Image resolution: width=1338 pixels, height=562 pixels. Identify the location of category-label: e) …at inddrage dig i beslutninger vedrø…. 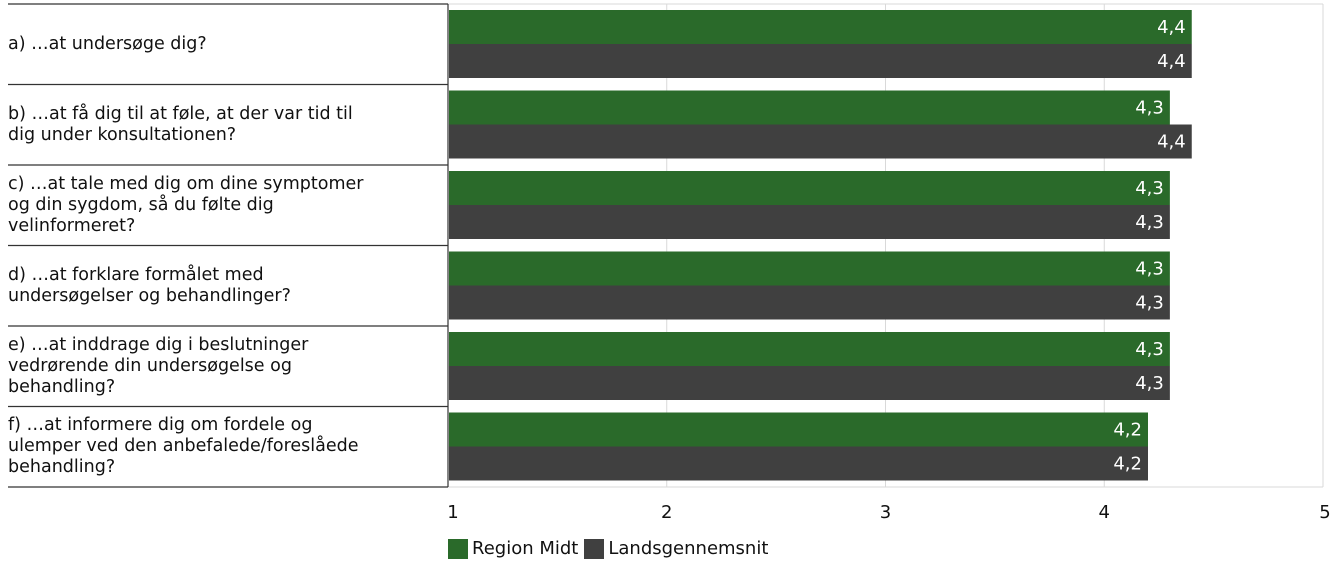
(158, 365).